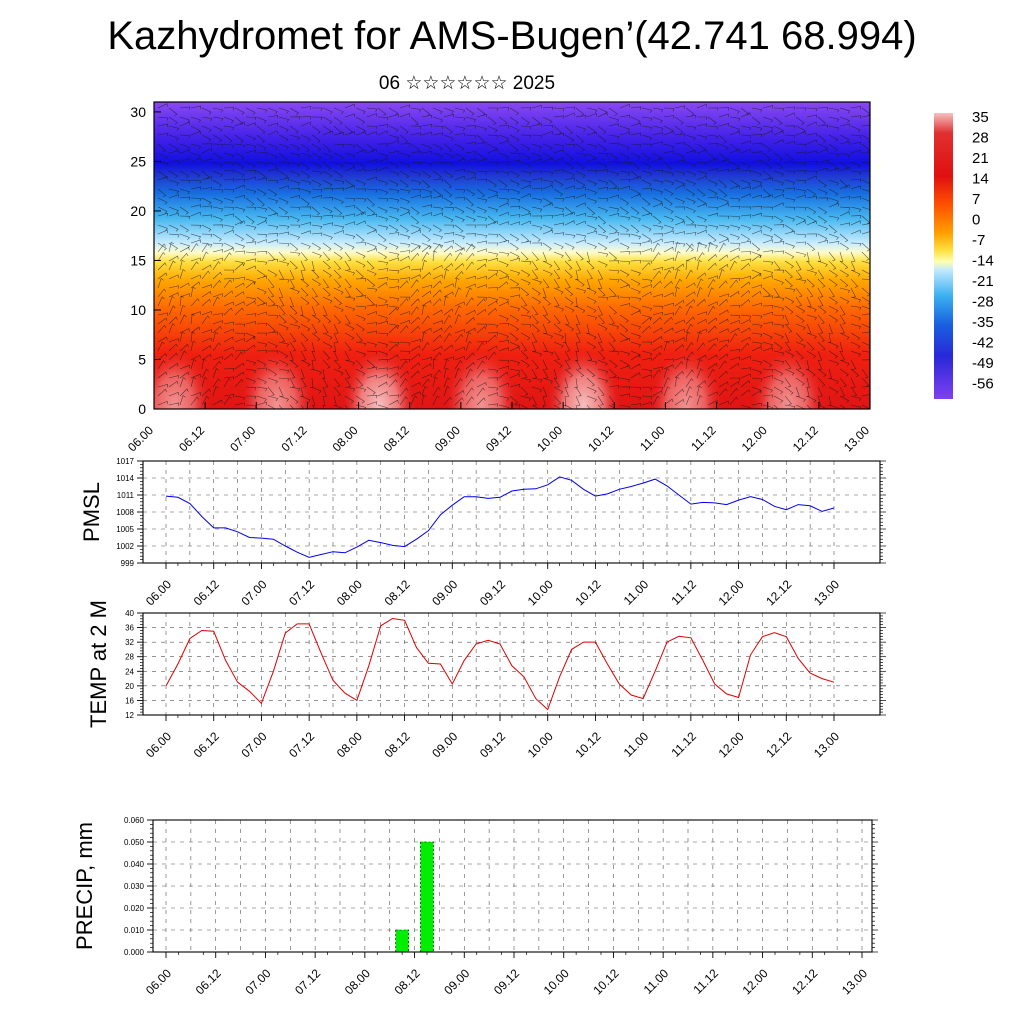  Describe the element at coordinates (500, 517) in the screenshot. I see `series-line` at that location.